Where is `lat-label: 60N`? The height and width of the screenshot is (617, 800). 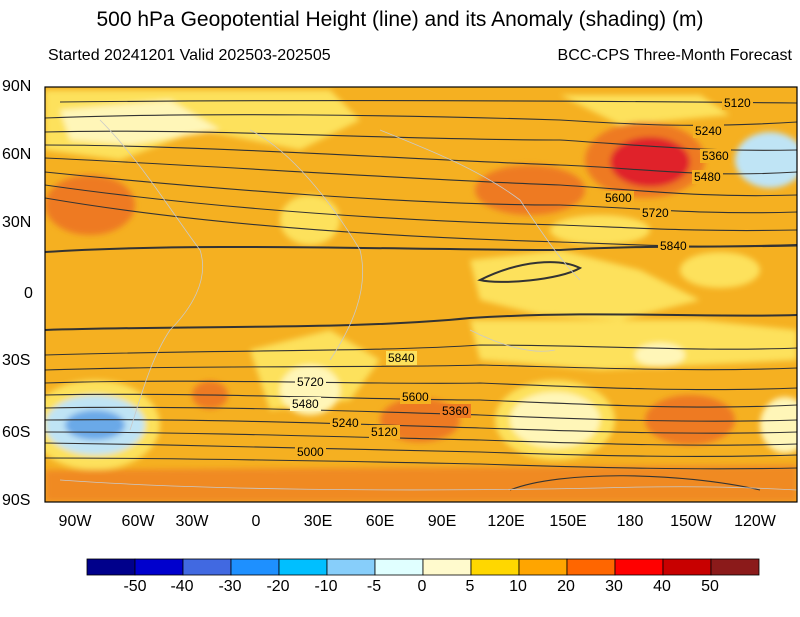 lat-label: 60N is located at coordinates (17, 154).